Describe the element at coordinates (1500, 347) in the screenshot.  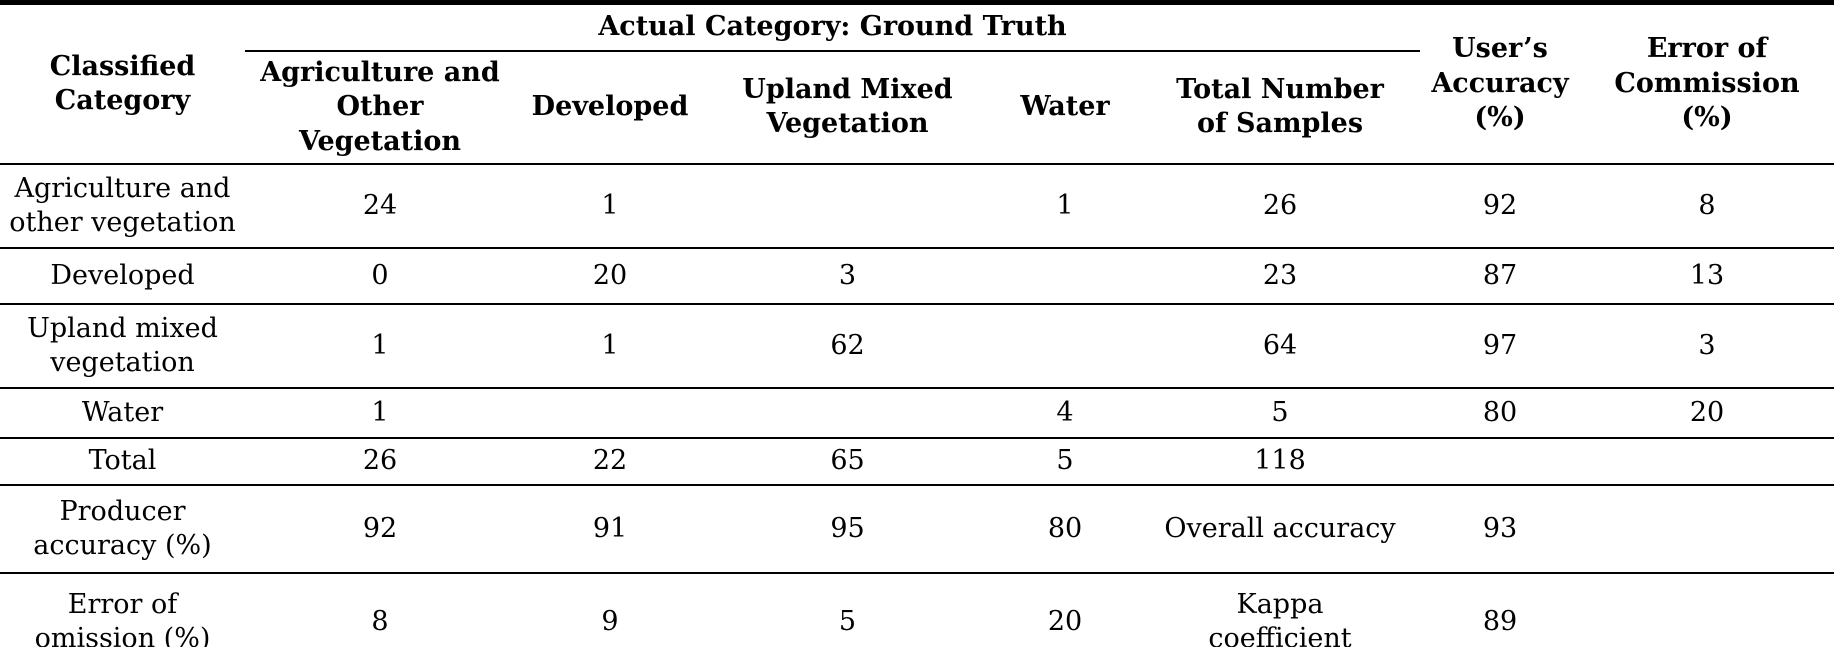
I see `data-cell: 97` at that location.